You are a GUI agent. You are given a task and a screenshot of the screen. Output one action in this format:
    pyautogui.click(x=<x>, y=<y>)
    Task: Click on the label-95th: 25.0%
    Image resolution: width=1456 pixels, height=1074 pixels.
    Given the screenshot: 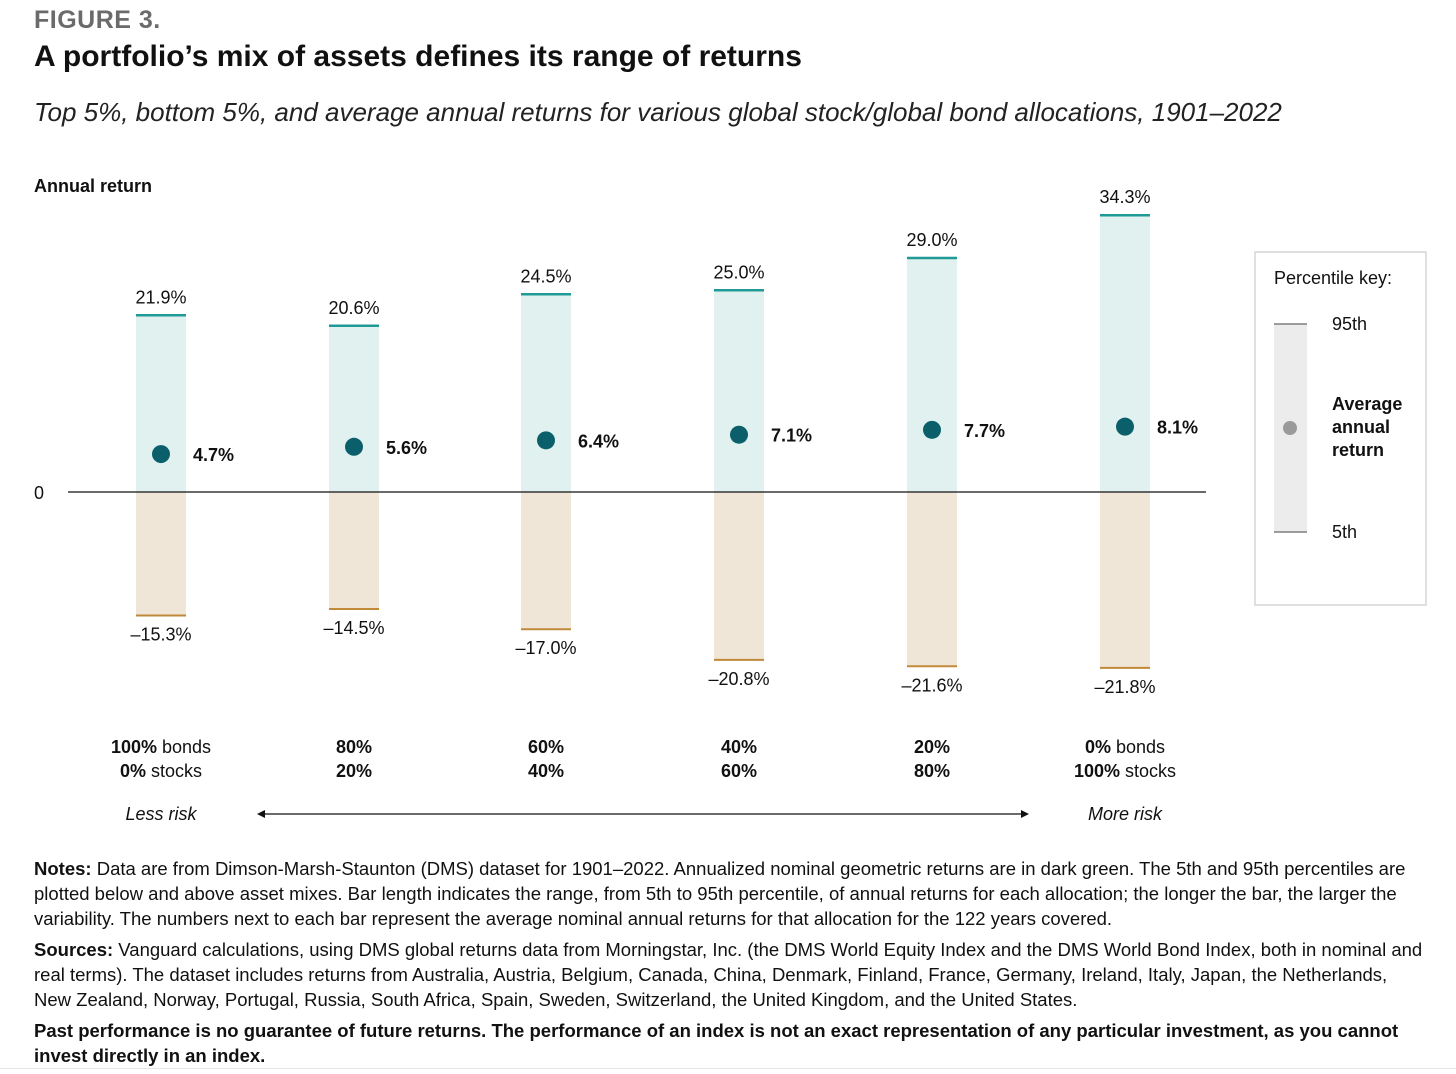 What is the action you would take?
    pyautogui.click(x=738, y=272)
    